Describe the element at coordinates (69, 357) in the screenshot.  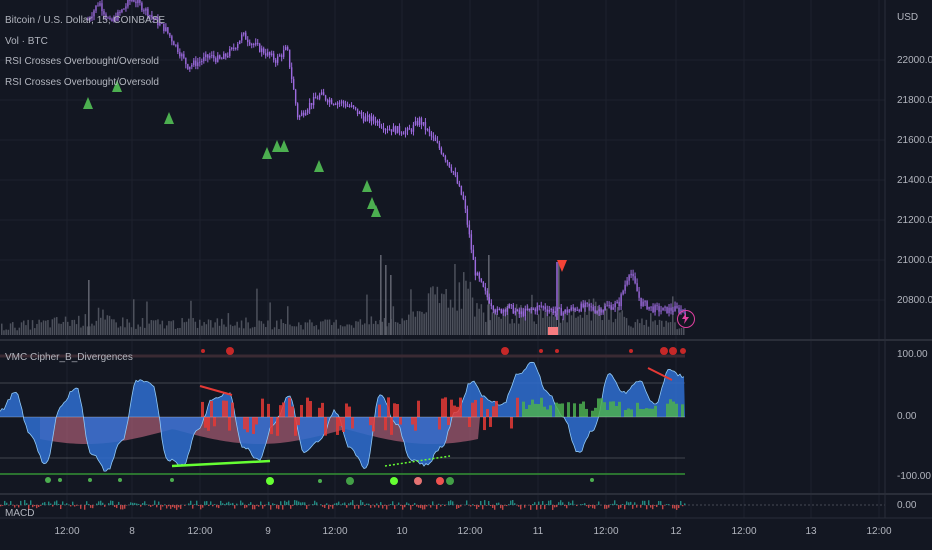
I see `oscillator-title: VMC Cipher_B_Divergences` at that location.